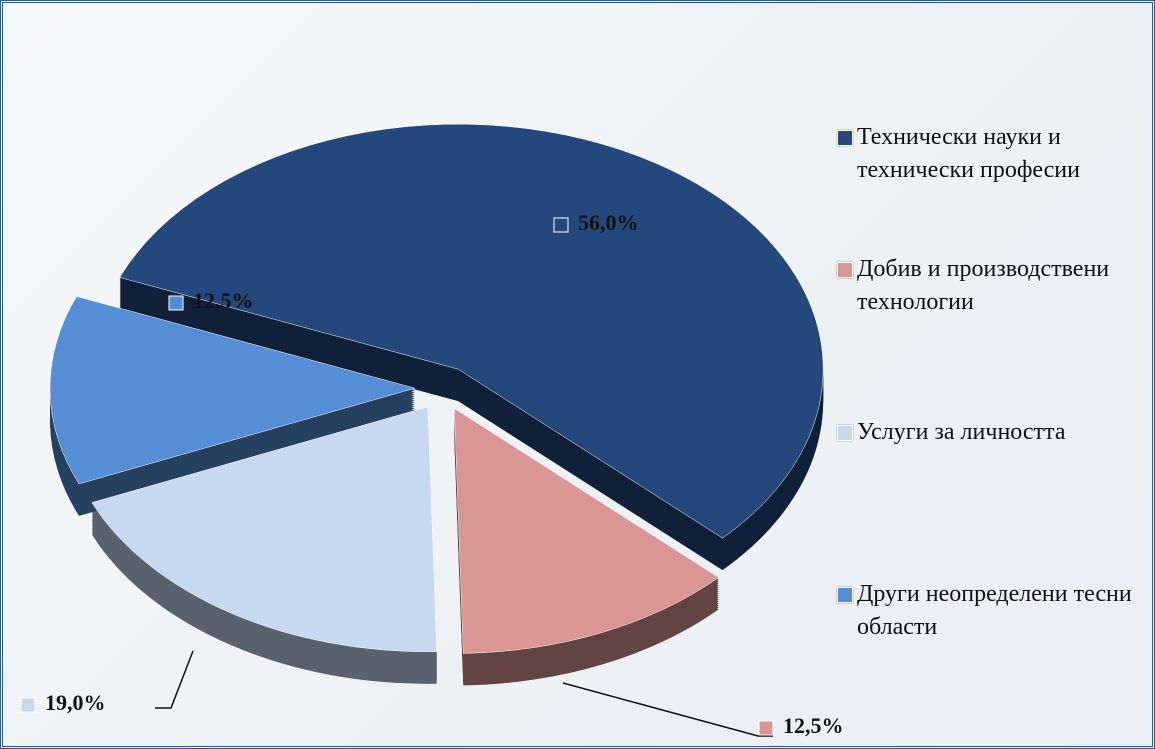 Image resolution: width=1155 pixels, height=749 pixels. What do you see at coordinates (983, 285) in the screenshot?
I see `legend-label: Добив и производствени технологии` at bounding box center [983, 285].